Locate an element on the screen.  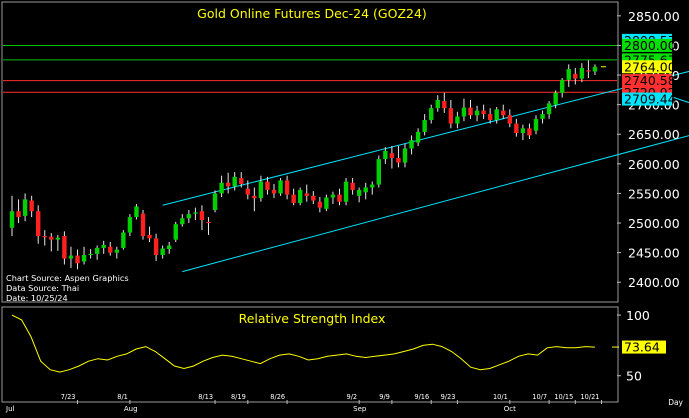
y-tick-label: 2850.00 is located at coordinates (654, 16).